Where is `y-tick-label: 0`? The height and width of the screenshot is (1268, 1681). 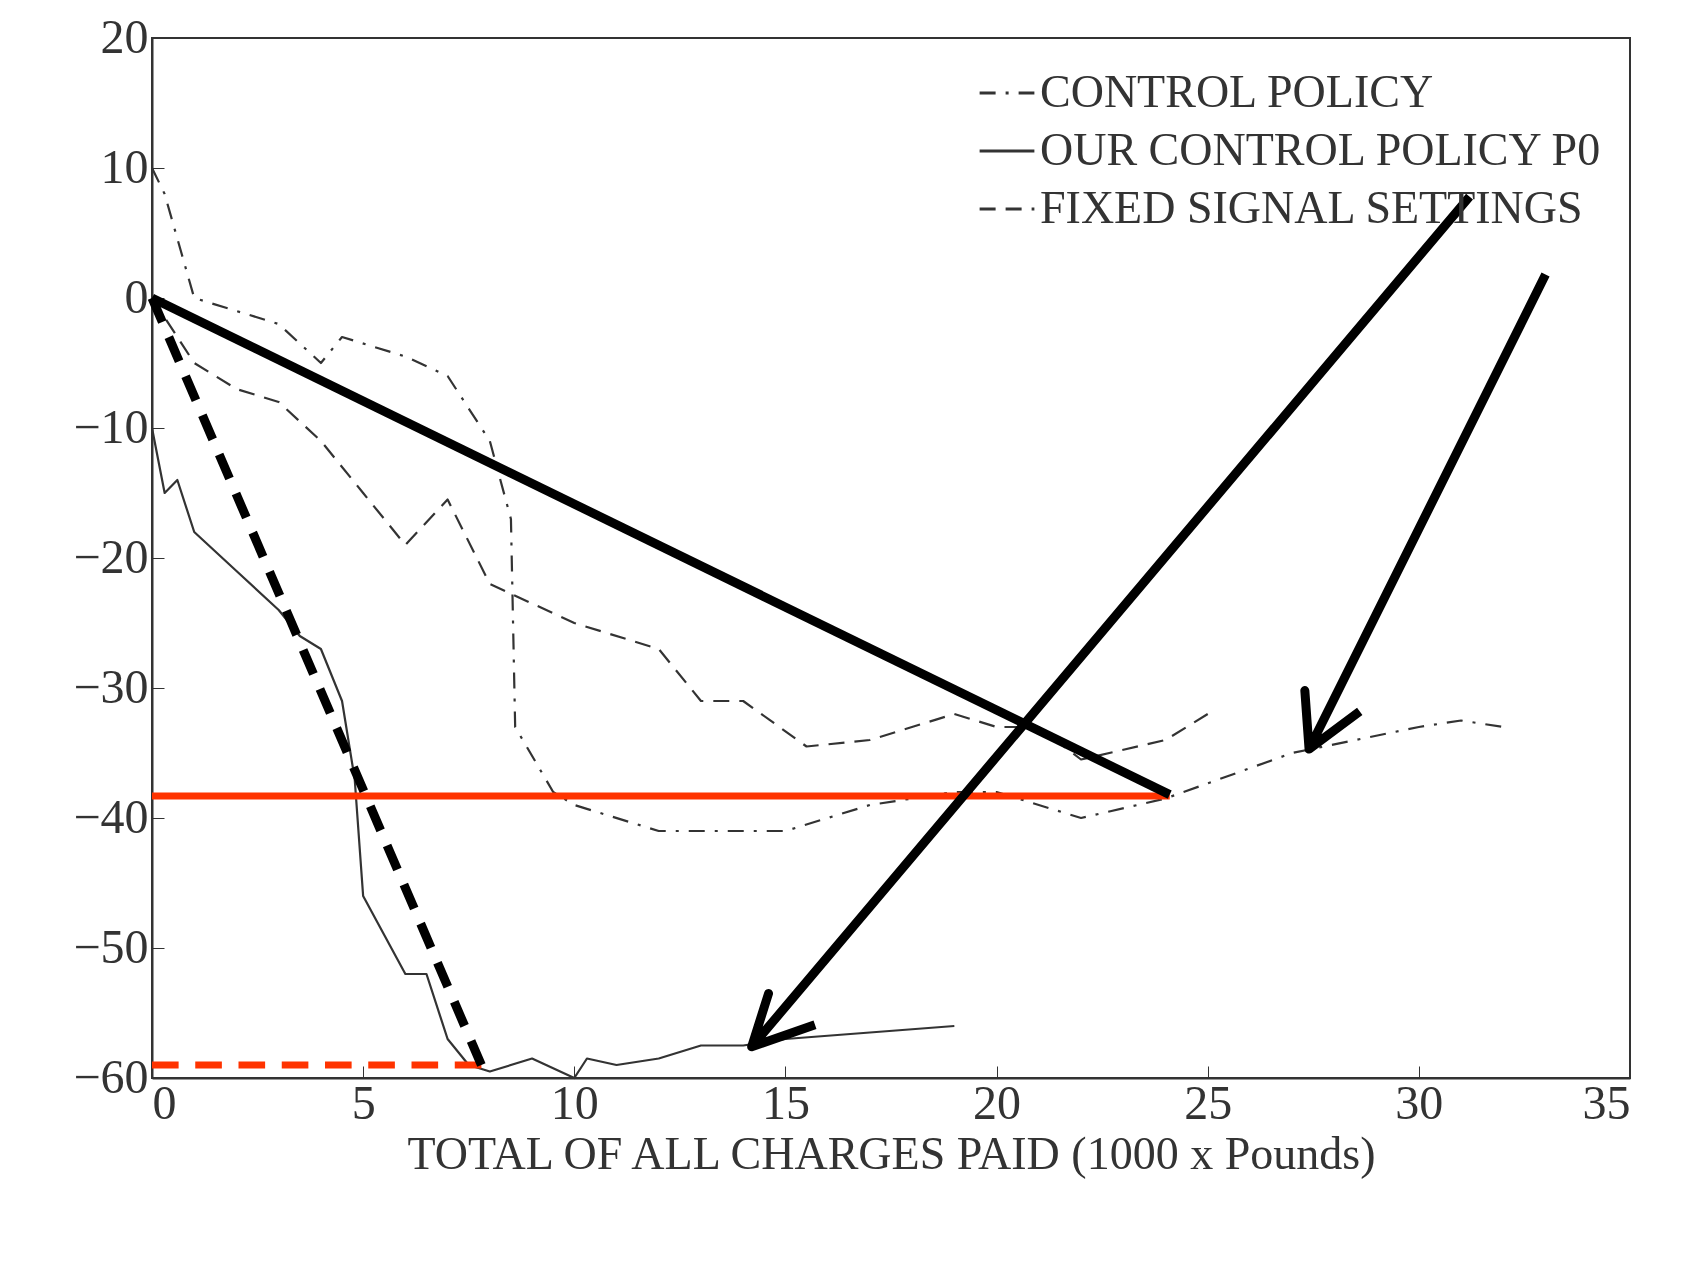 y-tick-label: 0 is located at coordinates (136, 296).